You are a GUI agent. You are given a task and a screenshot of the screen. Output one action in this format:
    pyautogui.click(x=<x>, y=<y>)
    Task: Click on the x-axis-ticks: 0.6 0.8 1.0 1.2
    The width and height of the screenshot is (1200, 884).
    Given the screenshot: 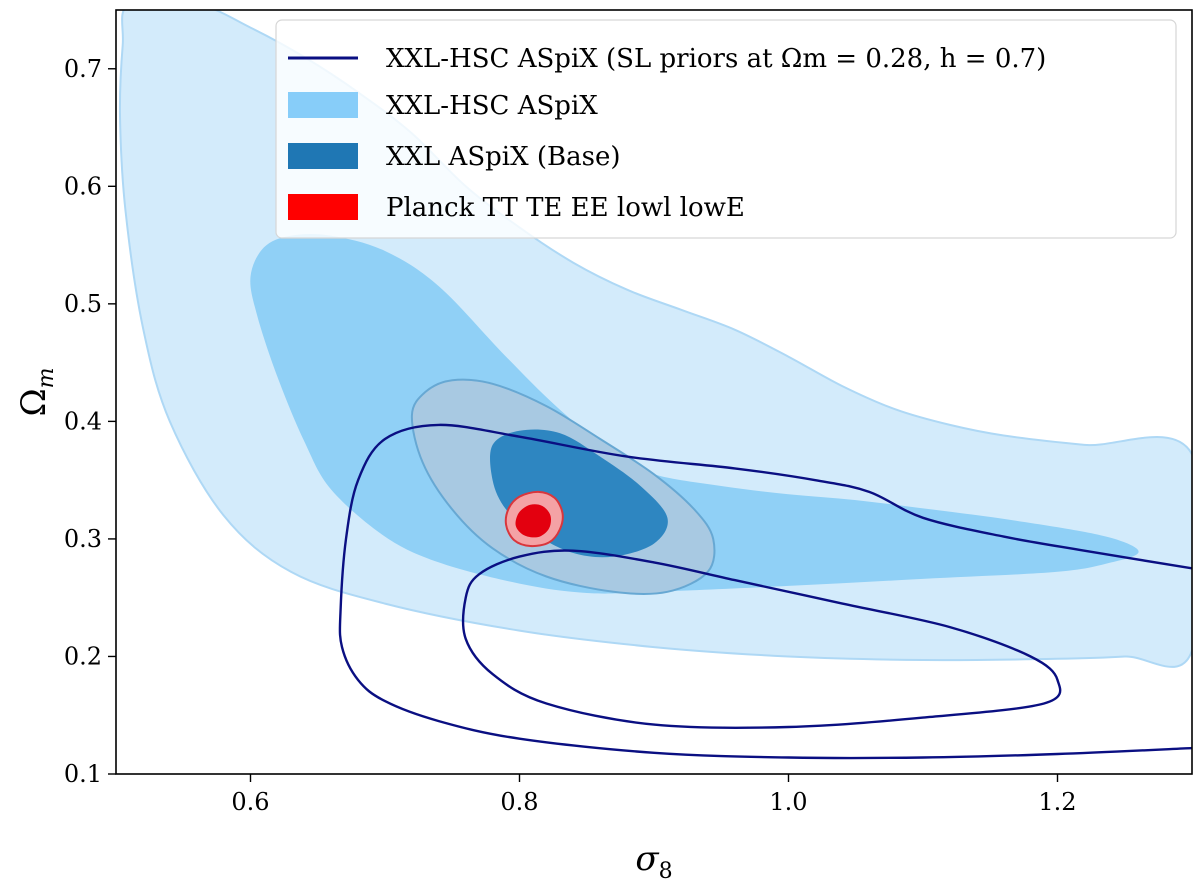 What is the action you would take?
    pyautogui.click(x=654, y=795)
    